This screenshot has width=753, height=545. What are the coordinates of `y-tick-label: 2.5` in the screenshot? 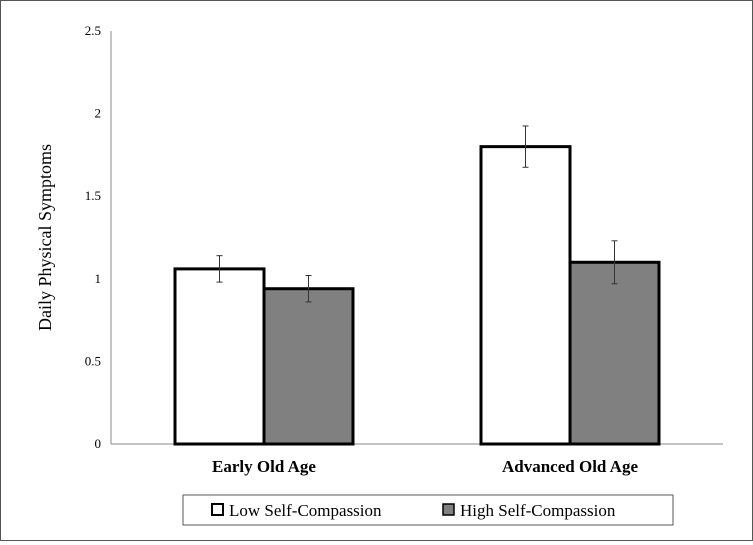 It's located at (93, 30).